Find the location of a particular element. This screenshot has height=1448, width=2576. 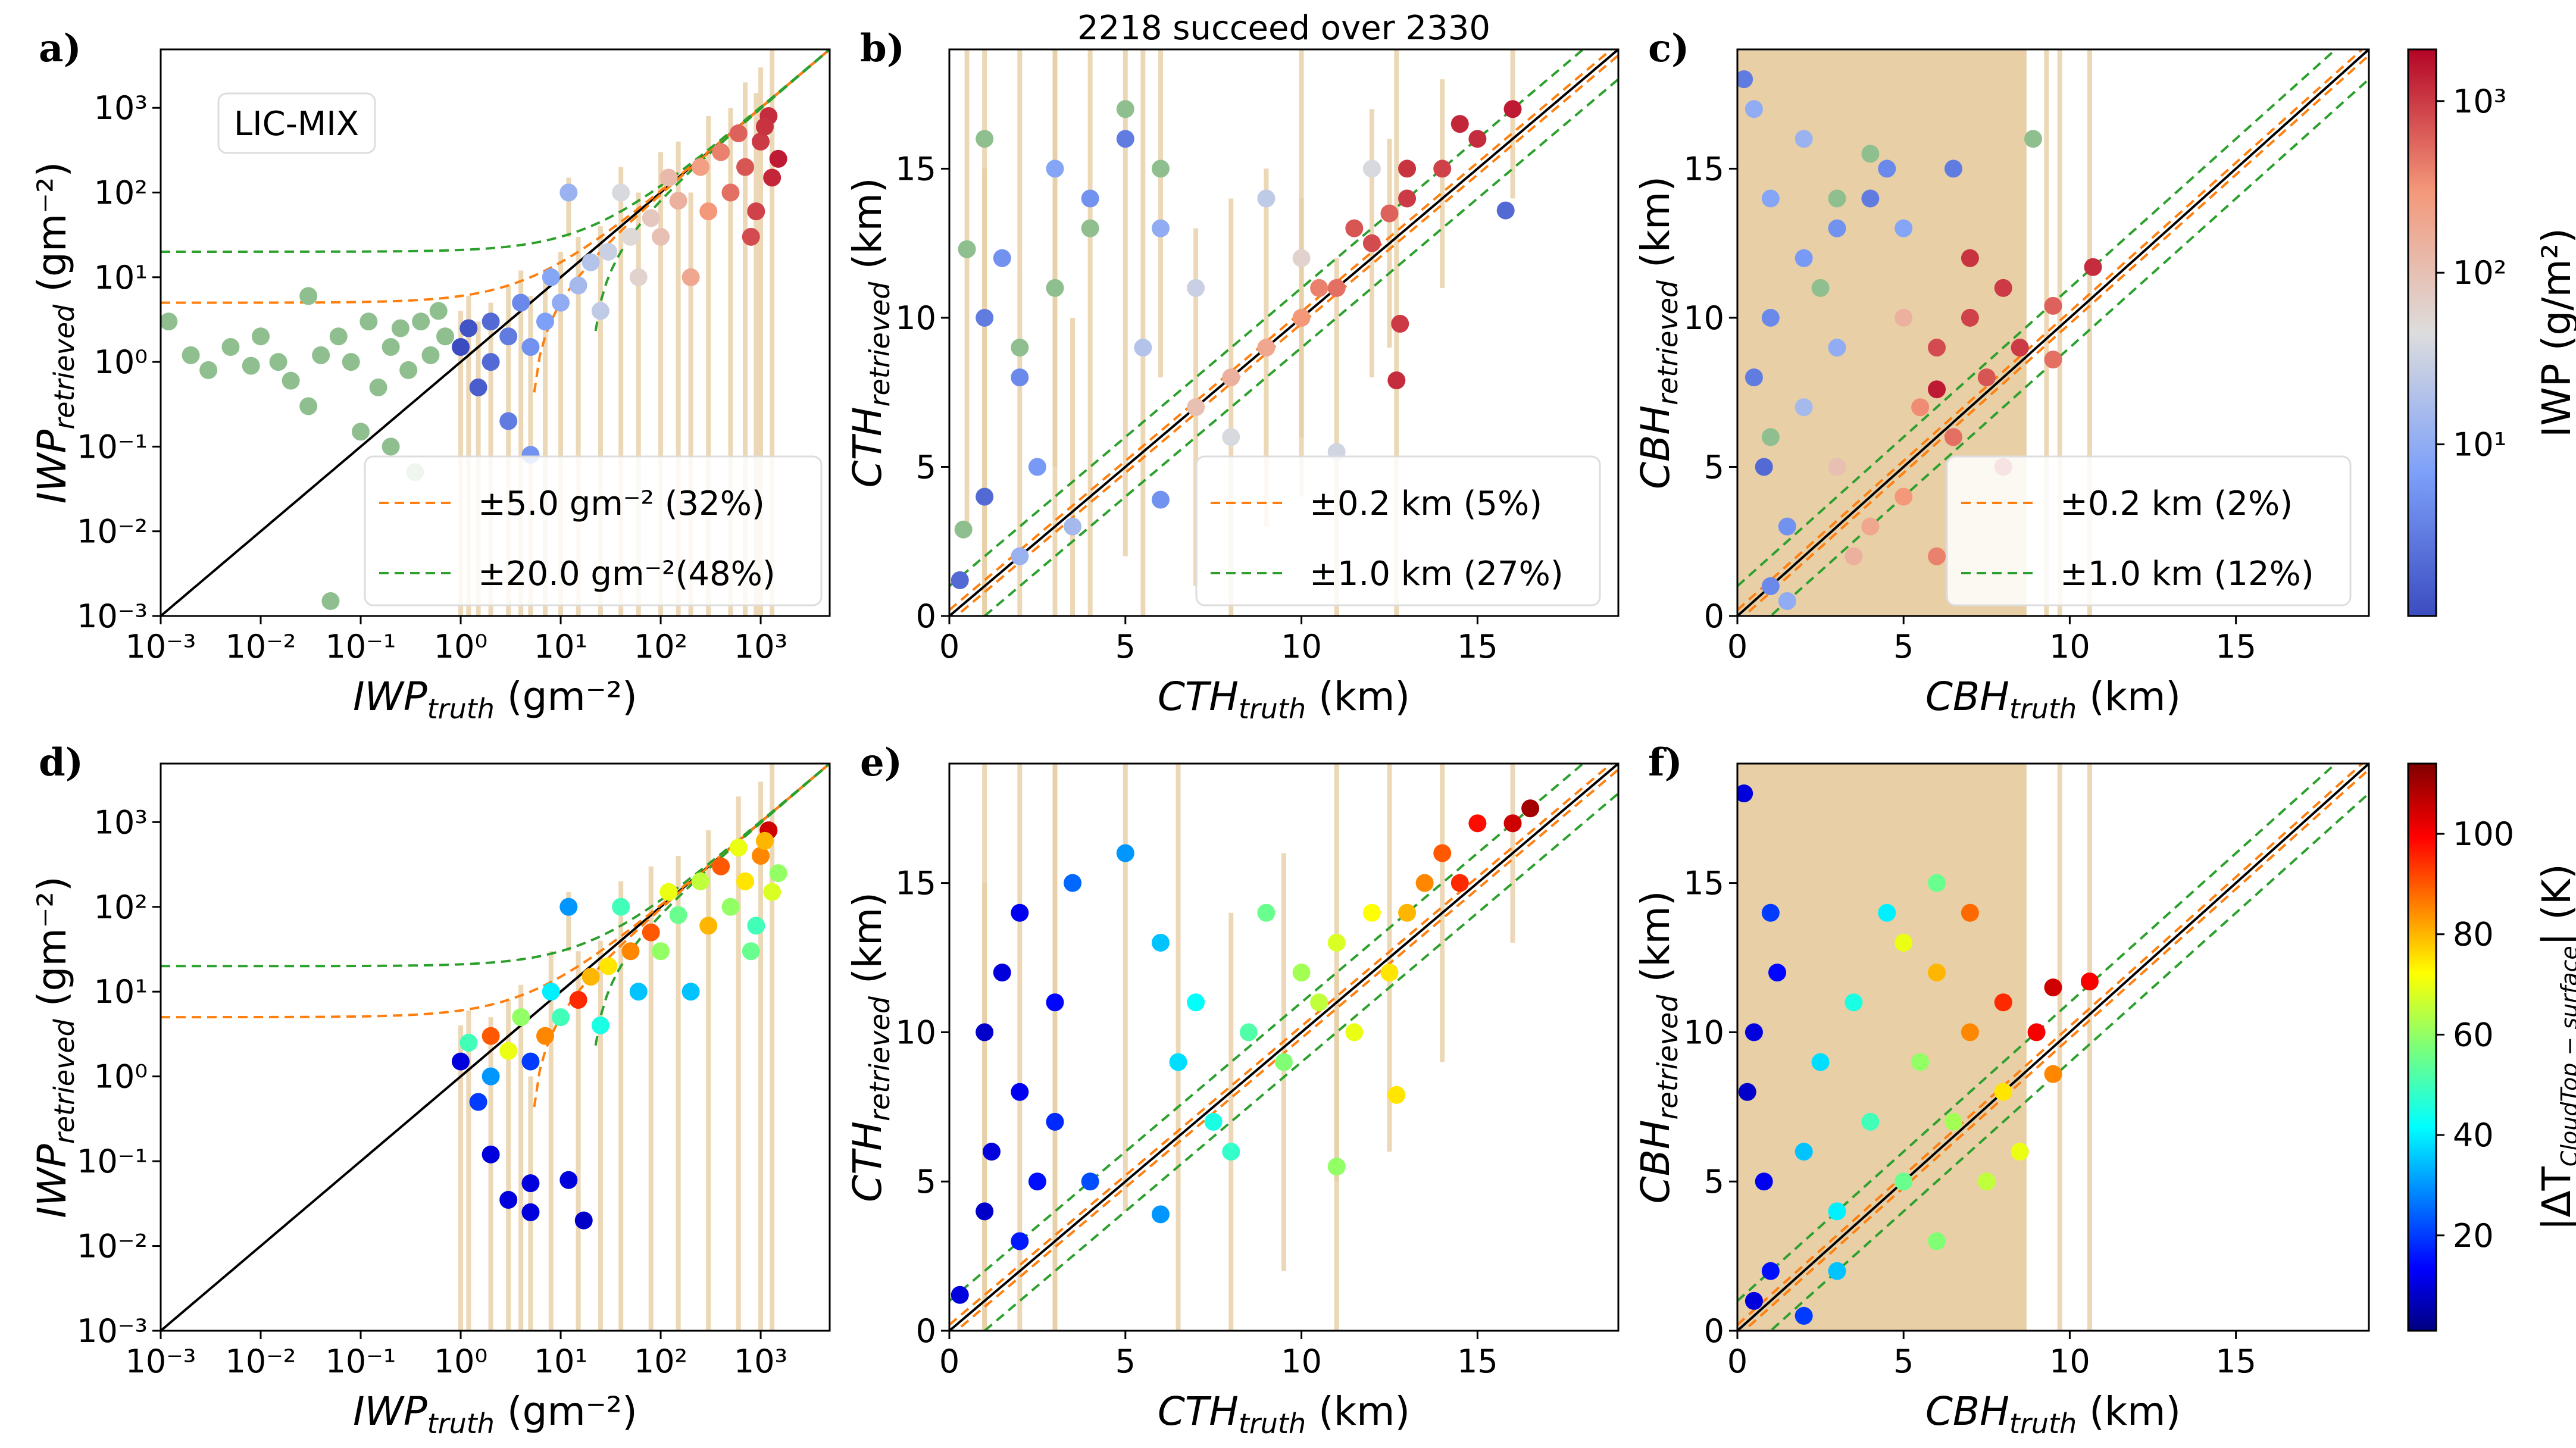

figure-title: 2218 succeed over 2330 is located at coordinates (1283, 29).